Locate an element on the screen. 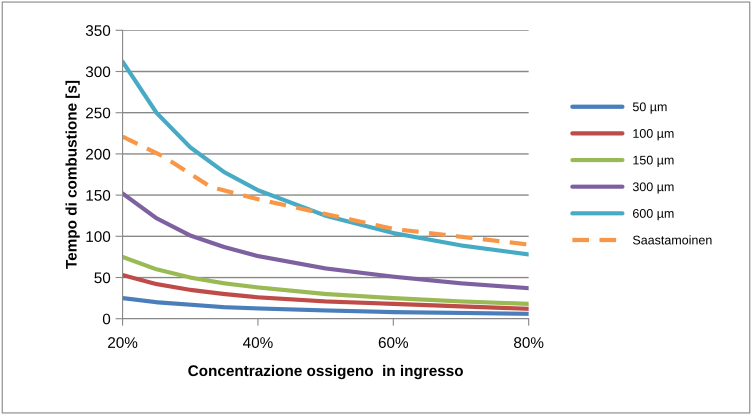 The image size is (752, 415). y-tick-label: 200 is located at coordinates (98, 154).